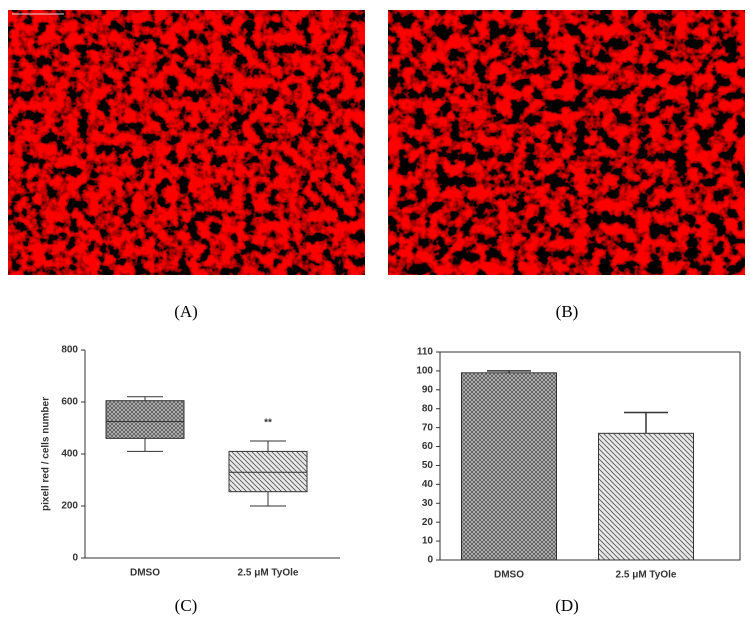  I want to click on plot-frame, so click(590, 456).